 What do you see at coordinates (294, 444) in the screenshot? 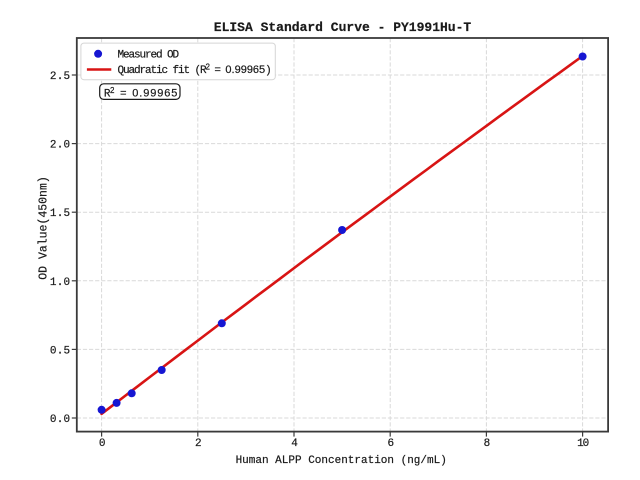
I see `svg-text: 4` at bounding box center [294, 444].